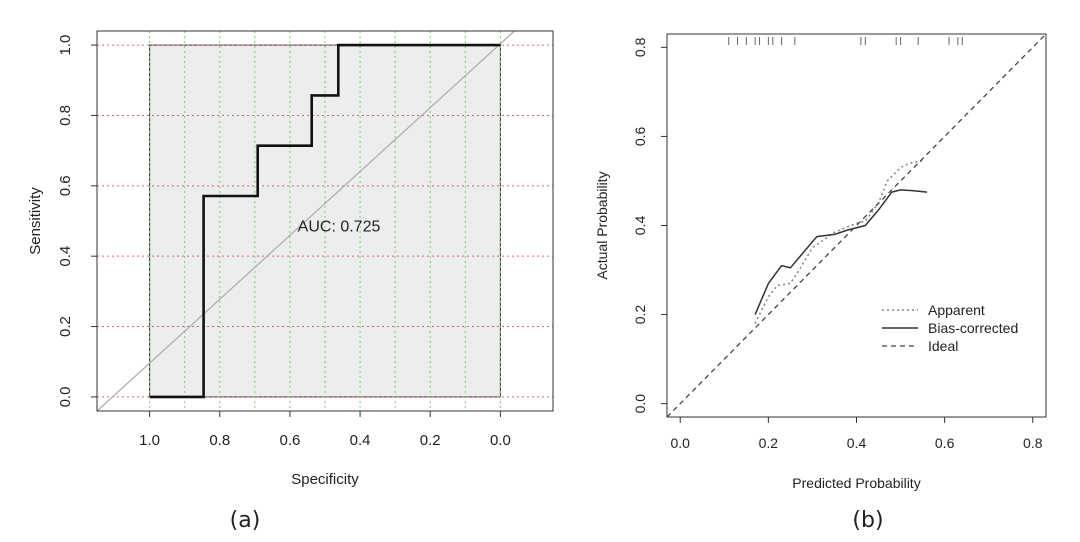 Image resolution: width=1080 pixels, height=542 pixels. Describe the element at coordinates (149, 440) in the screenshot. I see `x-tick-label: 1.0` at that location.